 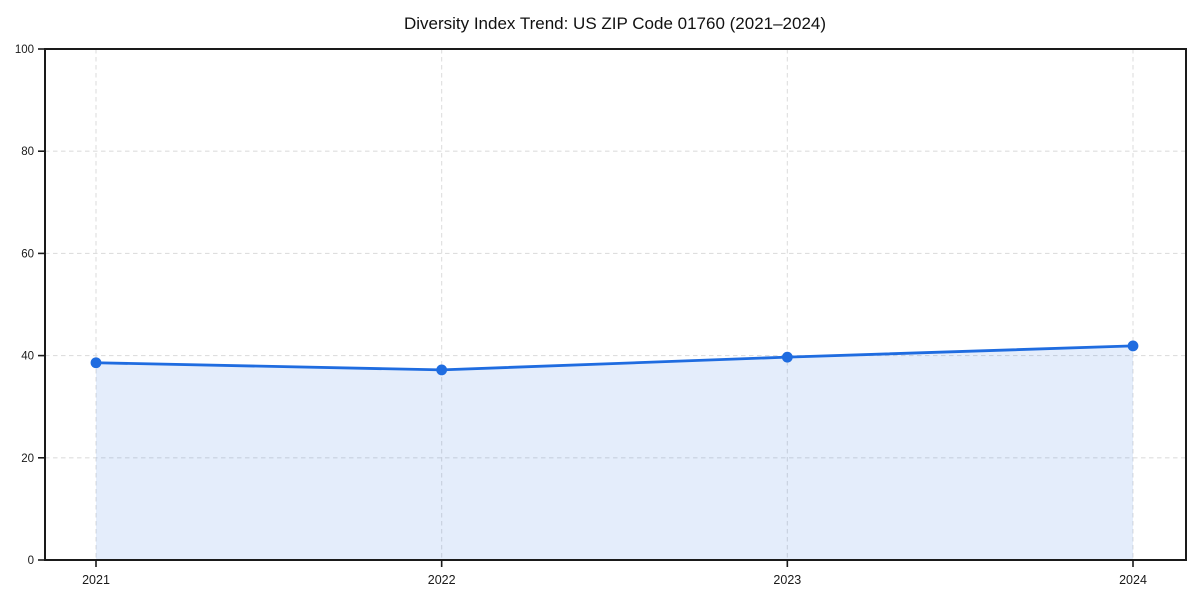 What do you see at coordinates (24, 50) in the screenshot?
I see `y-axis-tick-label: 100` at bounding box center [24, 50].